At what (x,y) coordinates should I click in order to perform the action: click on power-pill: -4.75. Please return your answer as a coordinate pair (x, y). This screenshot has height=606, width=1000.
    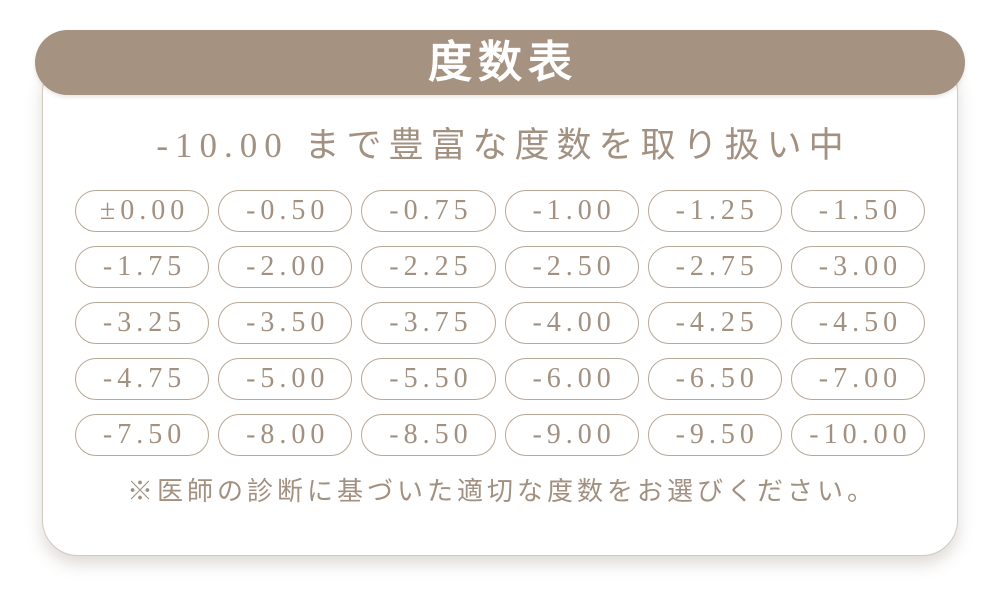
    Looking at the image, I should click on (142, 379).